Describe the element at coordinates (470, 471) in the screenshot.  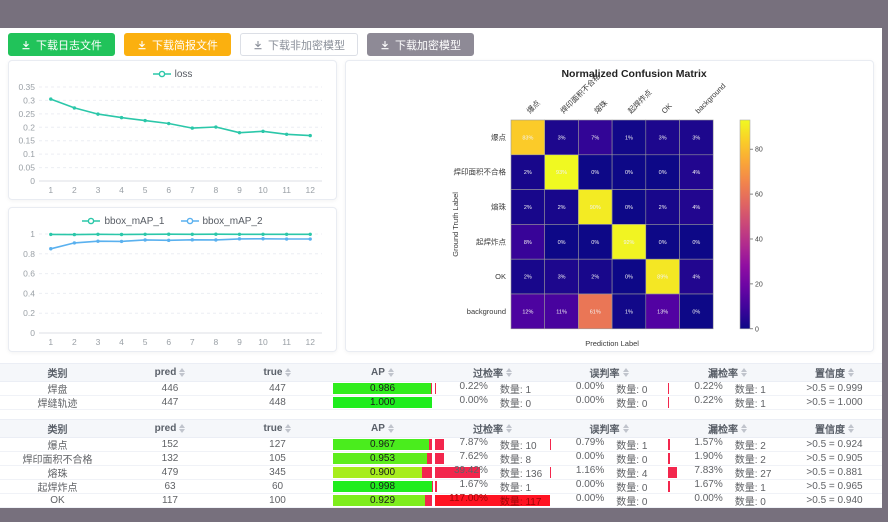
I see `overdetect-percent: 39.42%` at that location.